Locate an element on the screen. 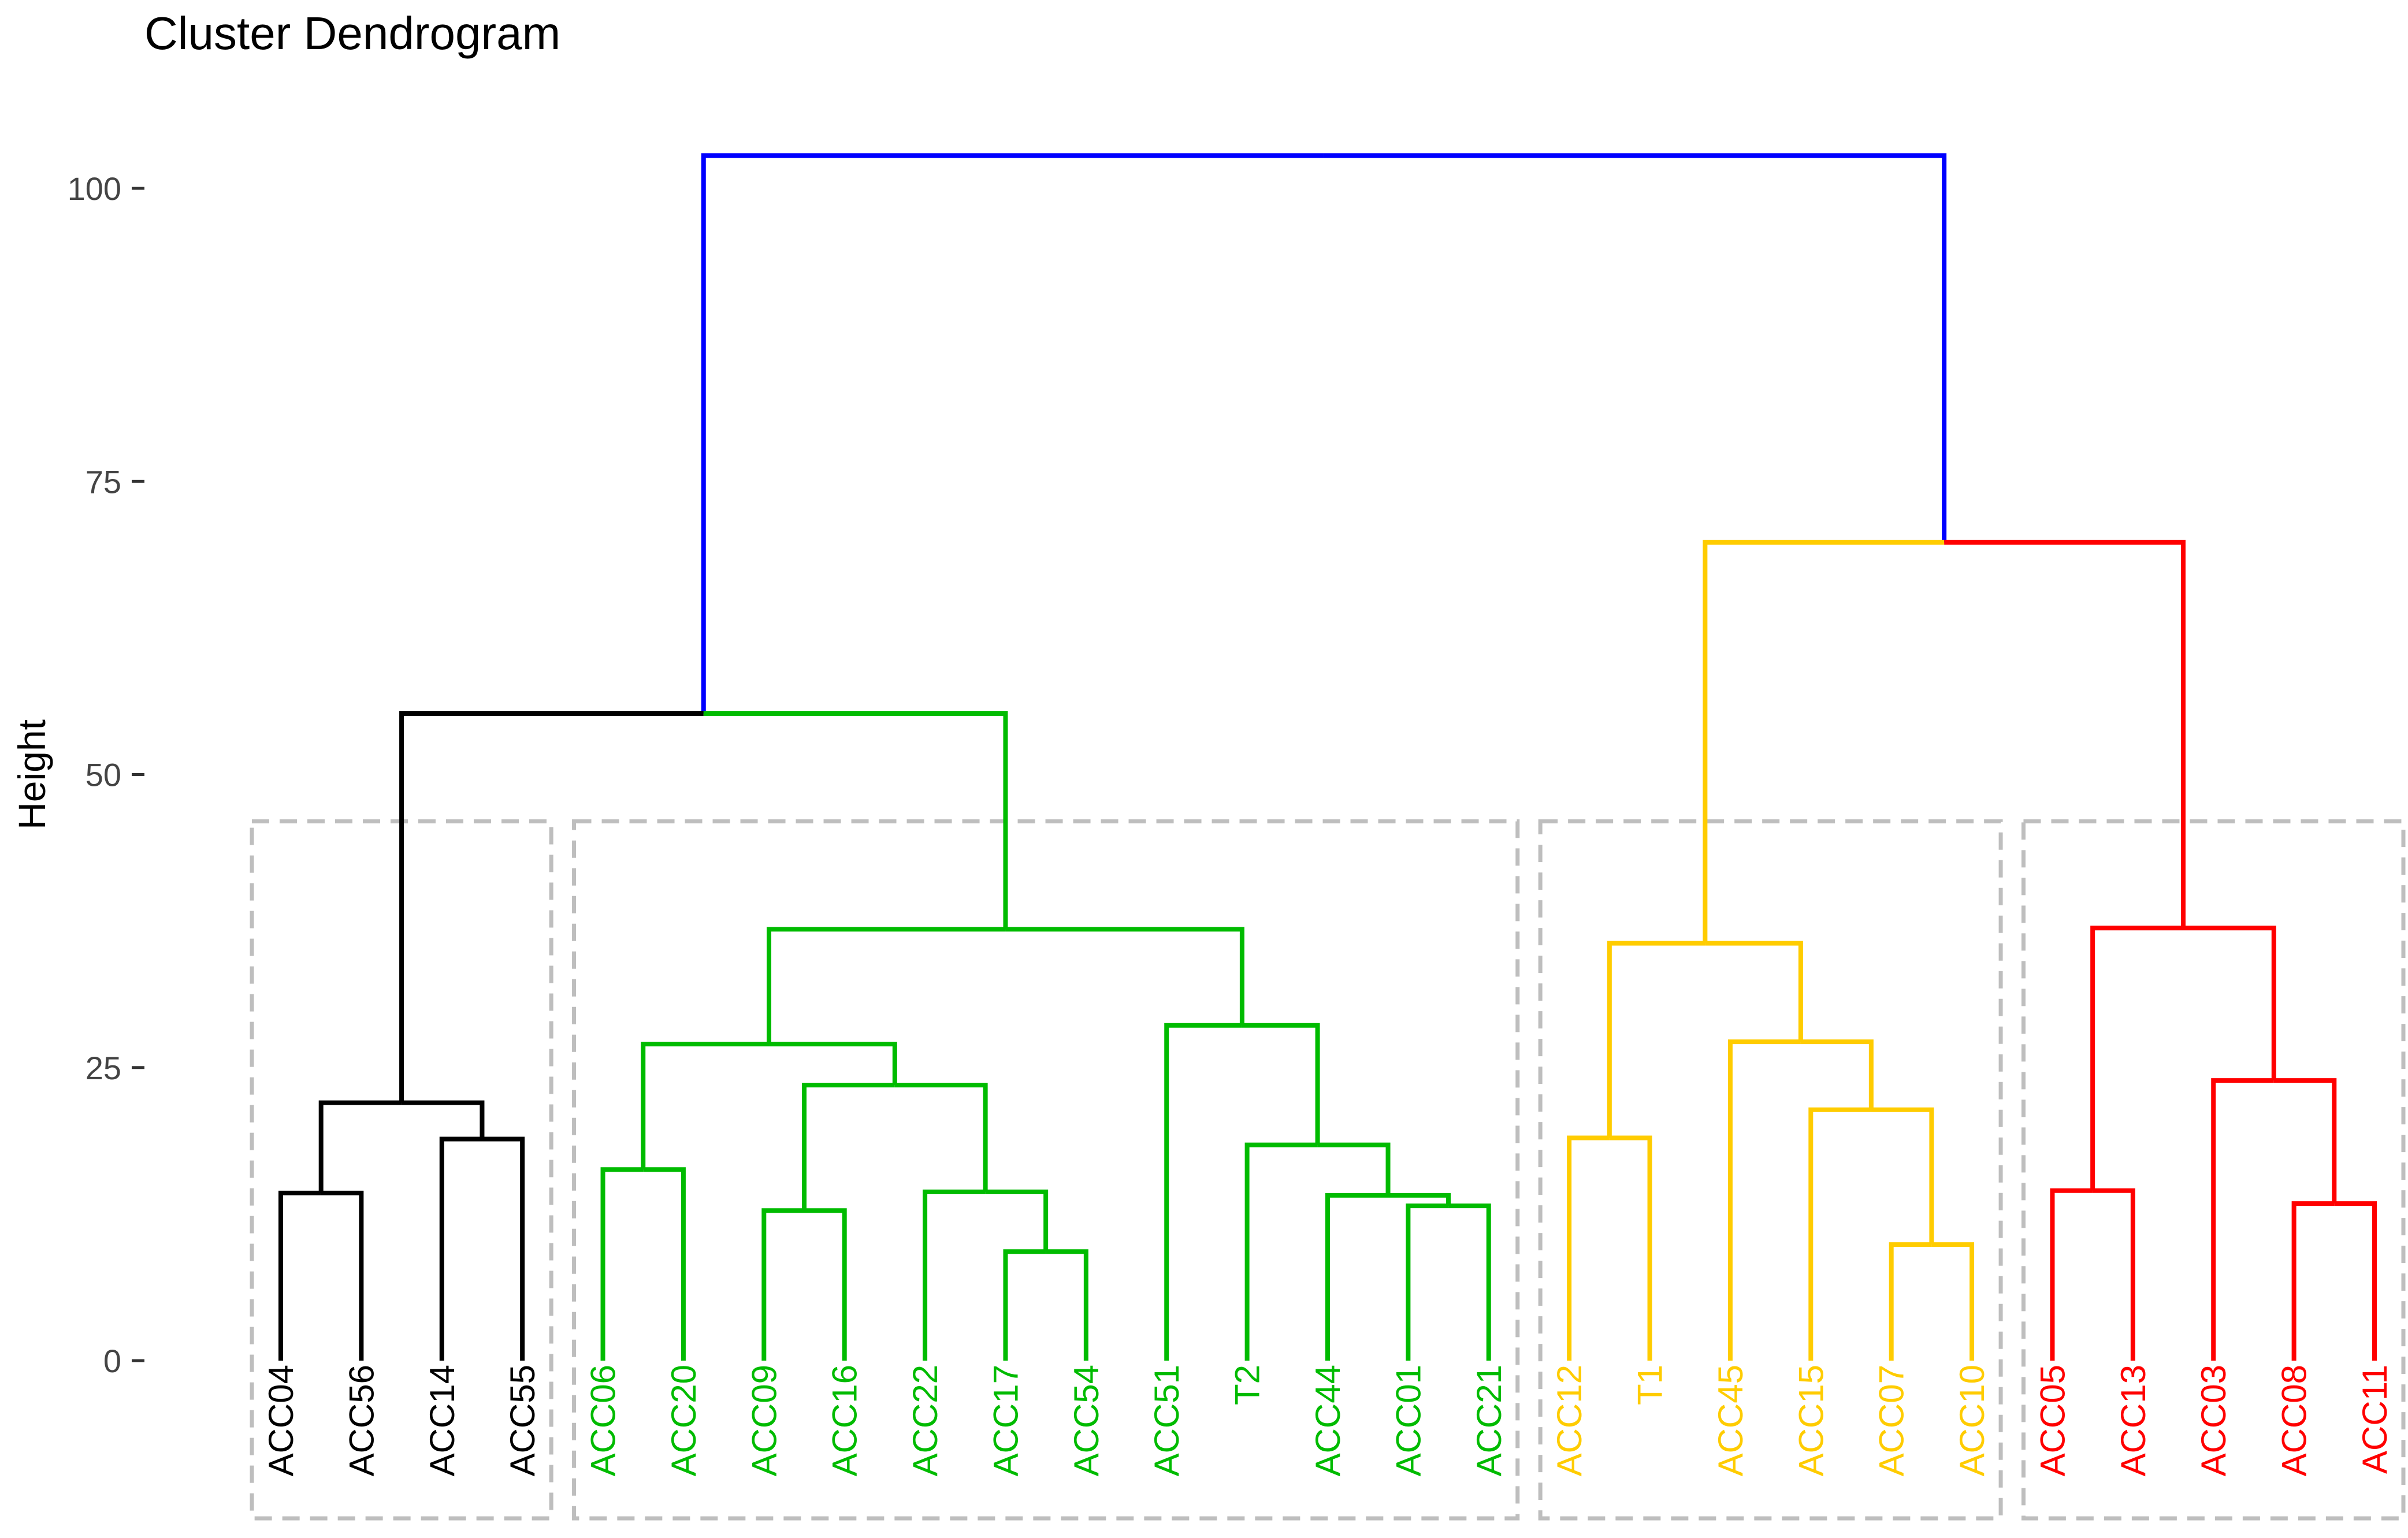 This screenshot has height=1538, width=2408. leaf-label-acc10: ACC10 is located at coordinates (1972, 1420).